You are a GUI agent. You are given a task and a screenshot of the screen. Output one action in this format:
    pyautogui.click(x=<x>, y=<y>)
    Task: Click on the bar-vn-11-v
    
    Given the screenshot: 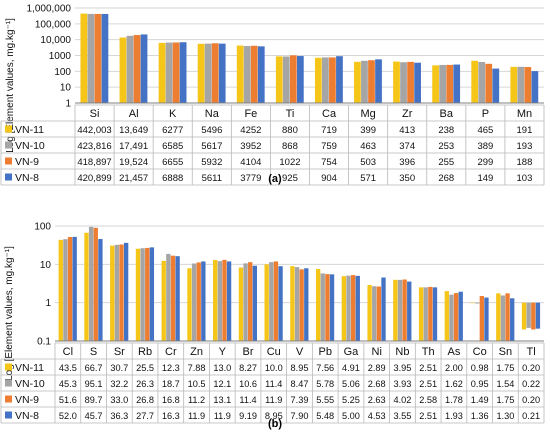 What is the action you would take?
    pyautogui.click(x=292, y=303)
    